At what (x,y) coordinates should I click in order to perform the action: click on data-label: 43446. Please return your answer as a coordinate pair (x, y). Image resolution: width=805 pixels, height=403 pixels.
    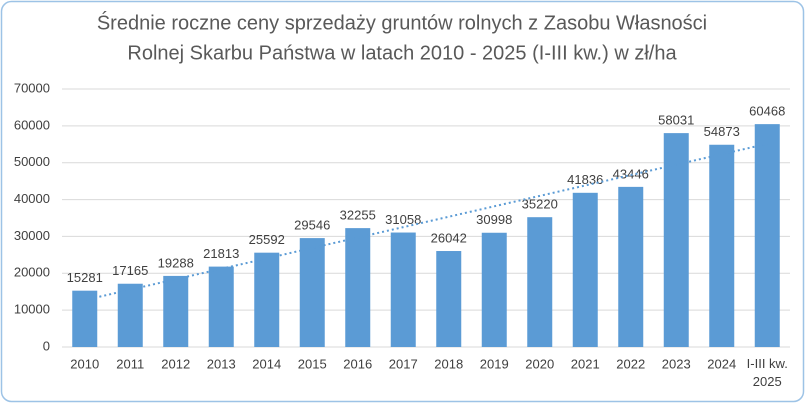
    Looking at the image, I should click on (631, 173).